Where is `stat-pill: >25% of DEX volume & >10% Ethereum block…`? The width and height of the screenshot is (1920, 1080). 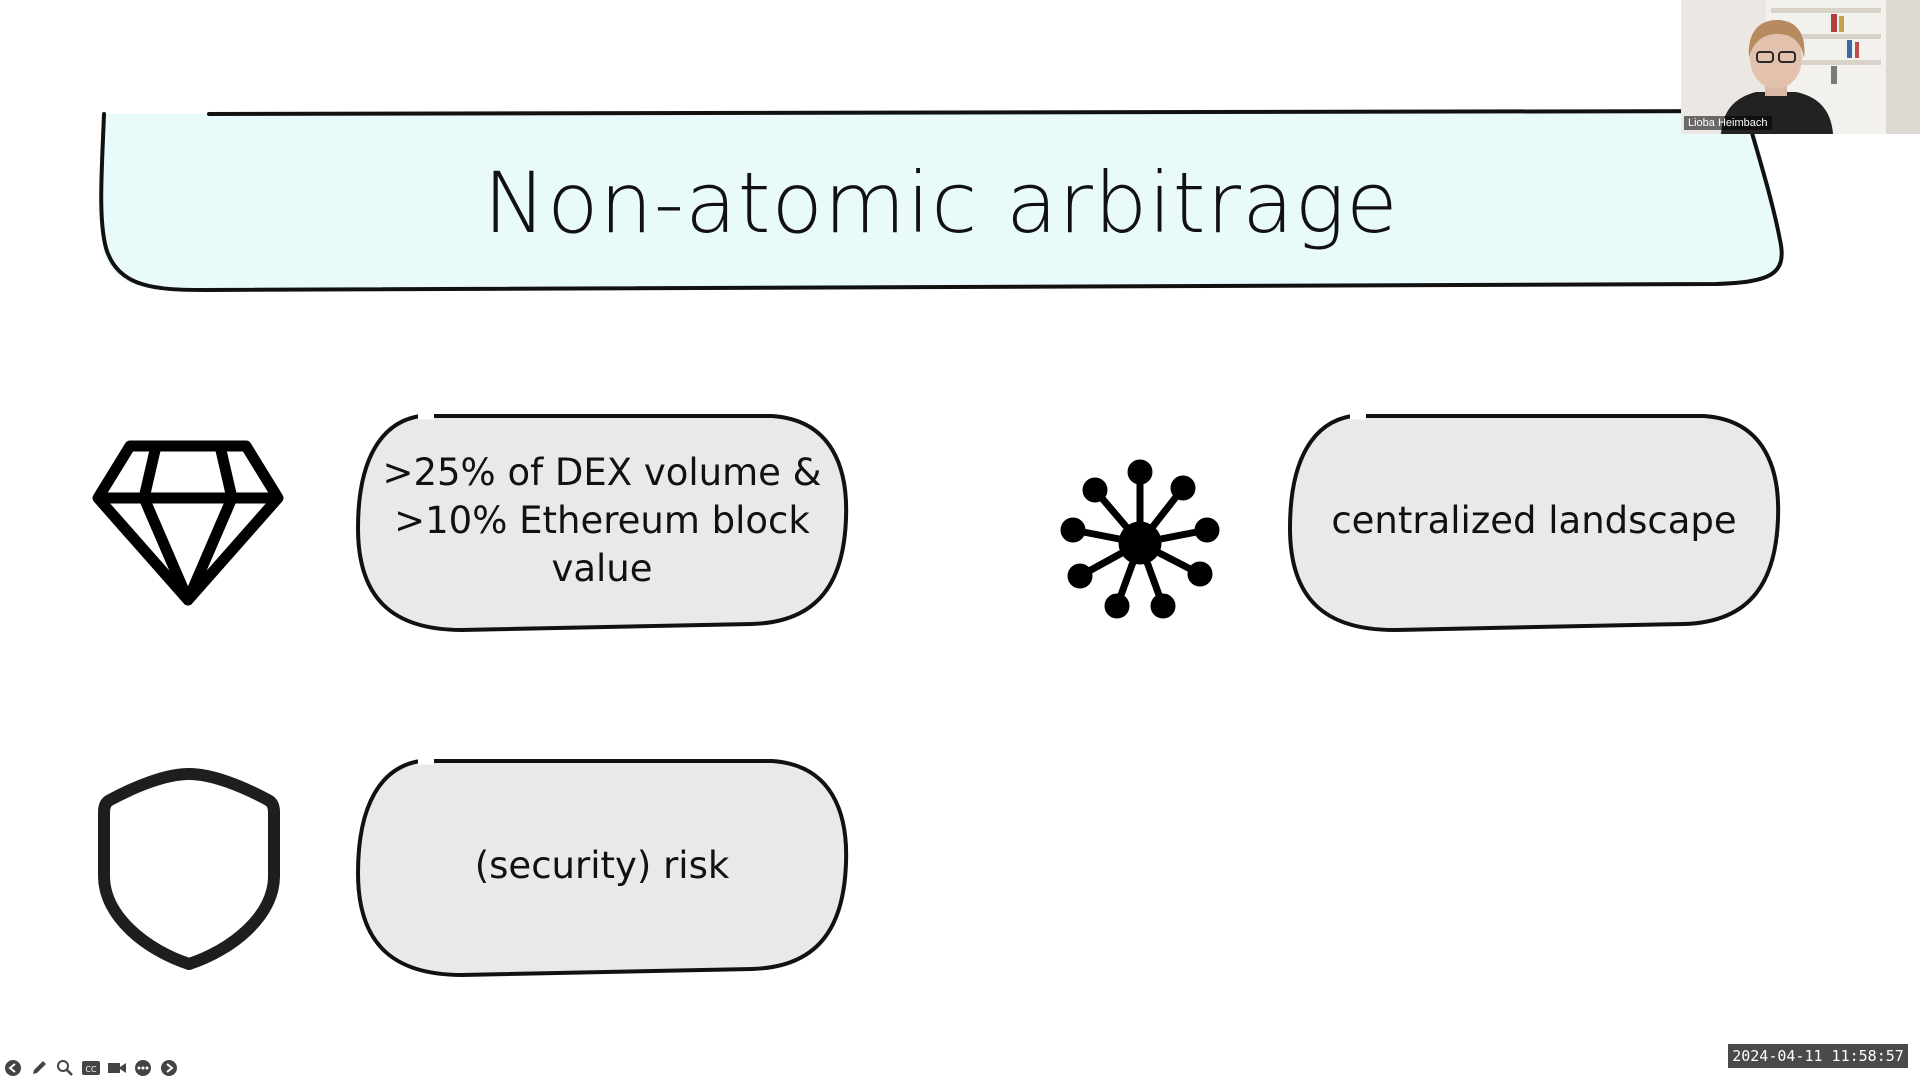 stat-pill: >25% of DEX volume & >10% Ethereum block… is located at coordinates (602, 521).